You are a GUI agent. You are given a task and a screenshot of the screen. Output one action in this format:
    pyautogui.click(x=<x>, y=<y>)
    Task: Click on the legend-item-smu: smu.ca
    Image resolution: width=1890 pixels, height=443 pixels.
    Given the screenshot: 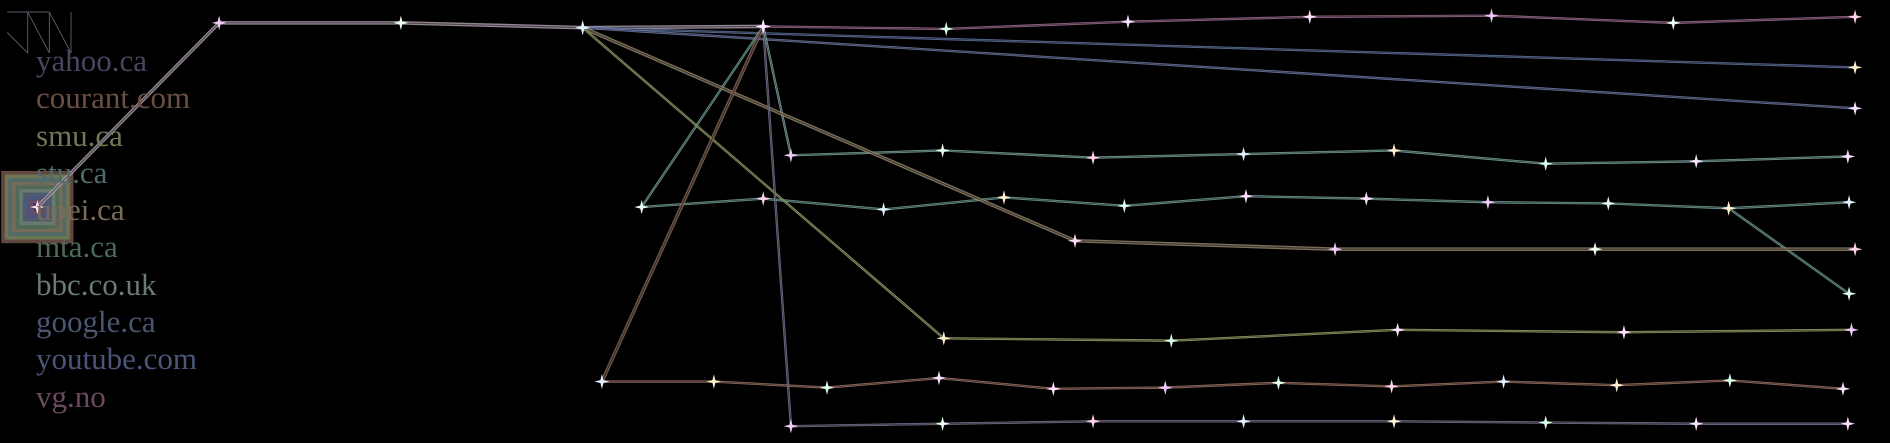 What is the action you would take?
    pyautogui.click(x=79, y=135)
    